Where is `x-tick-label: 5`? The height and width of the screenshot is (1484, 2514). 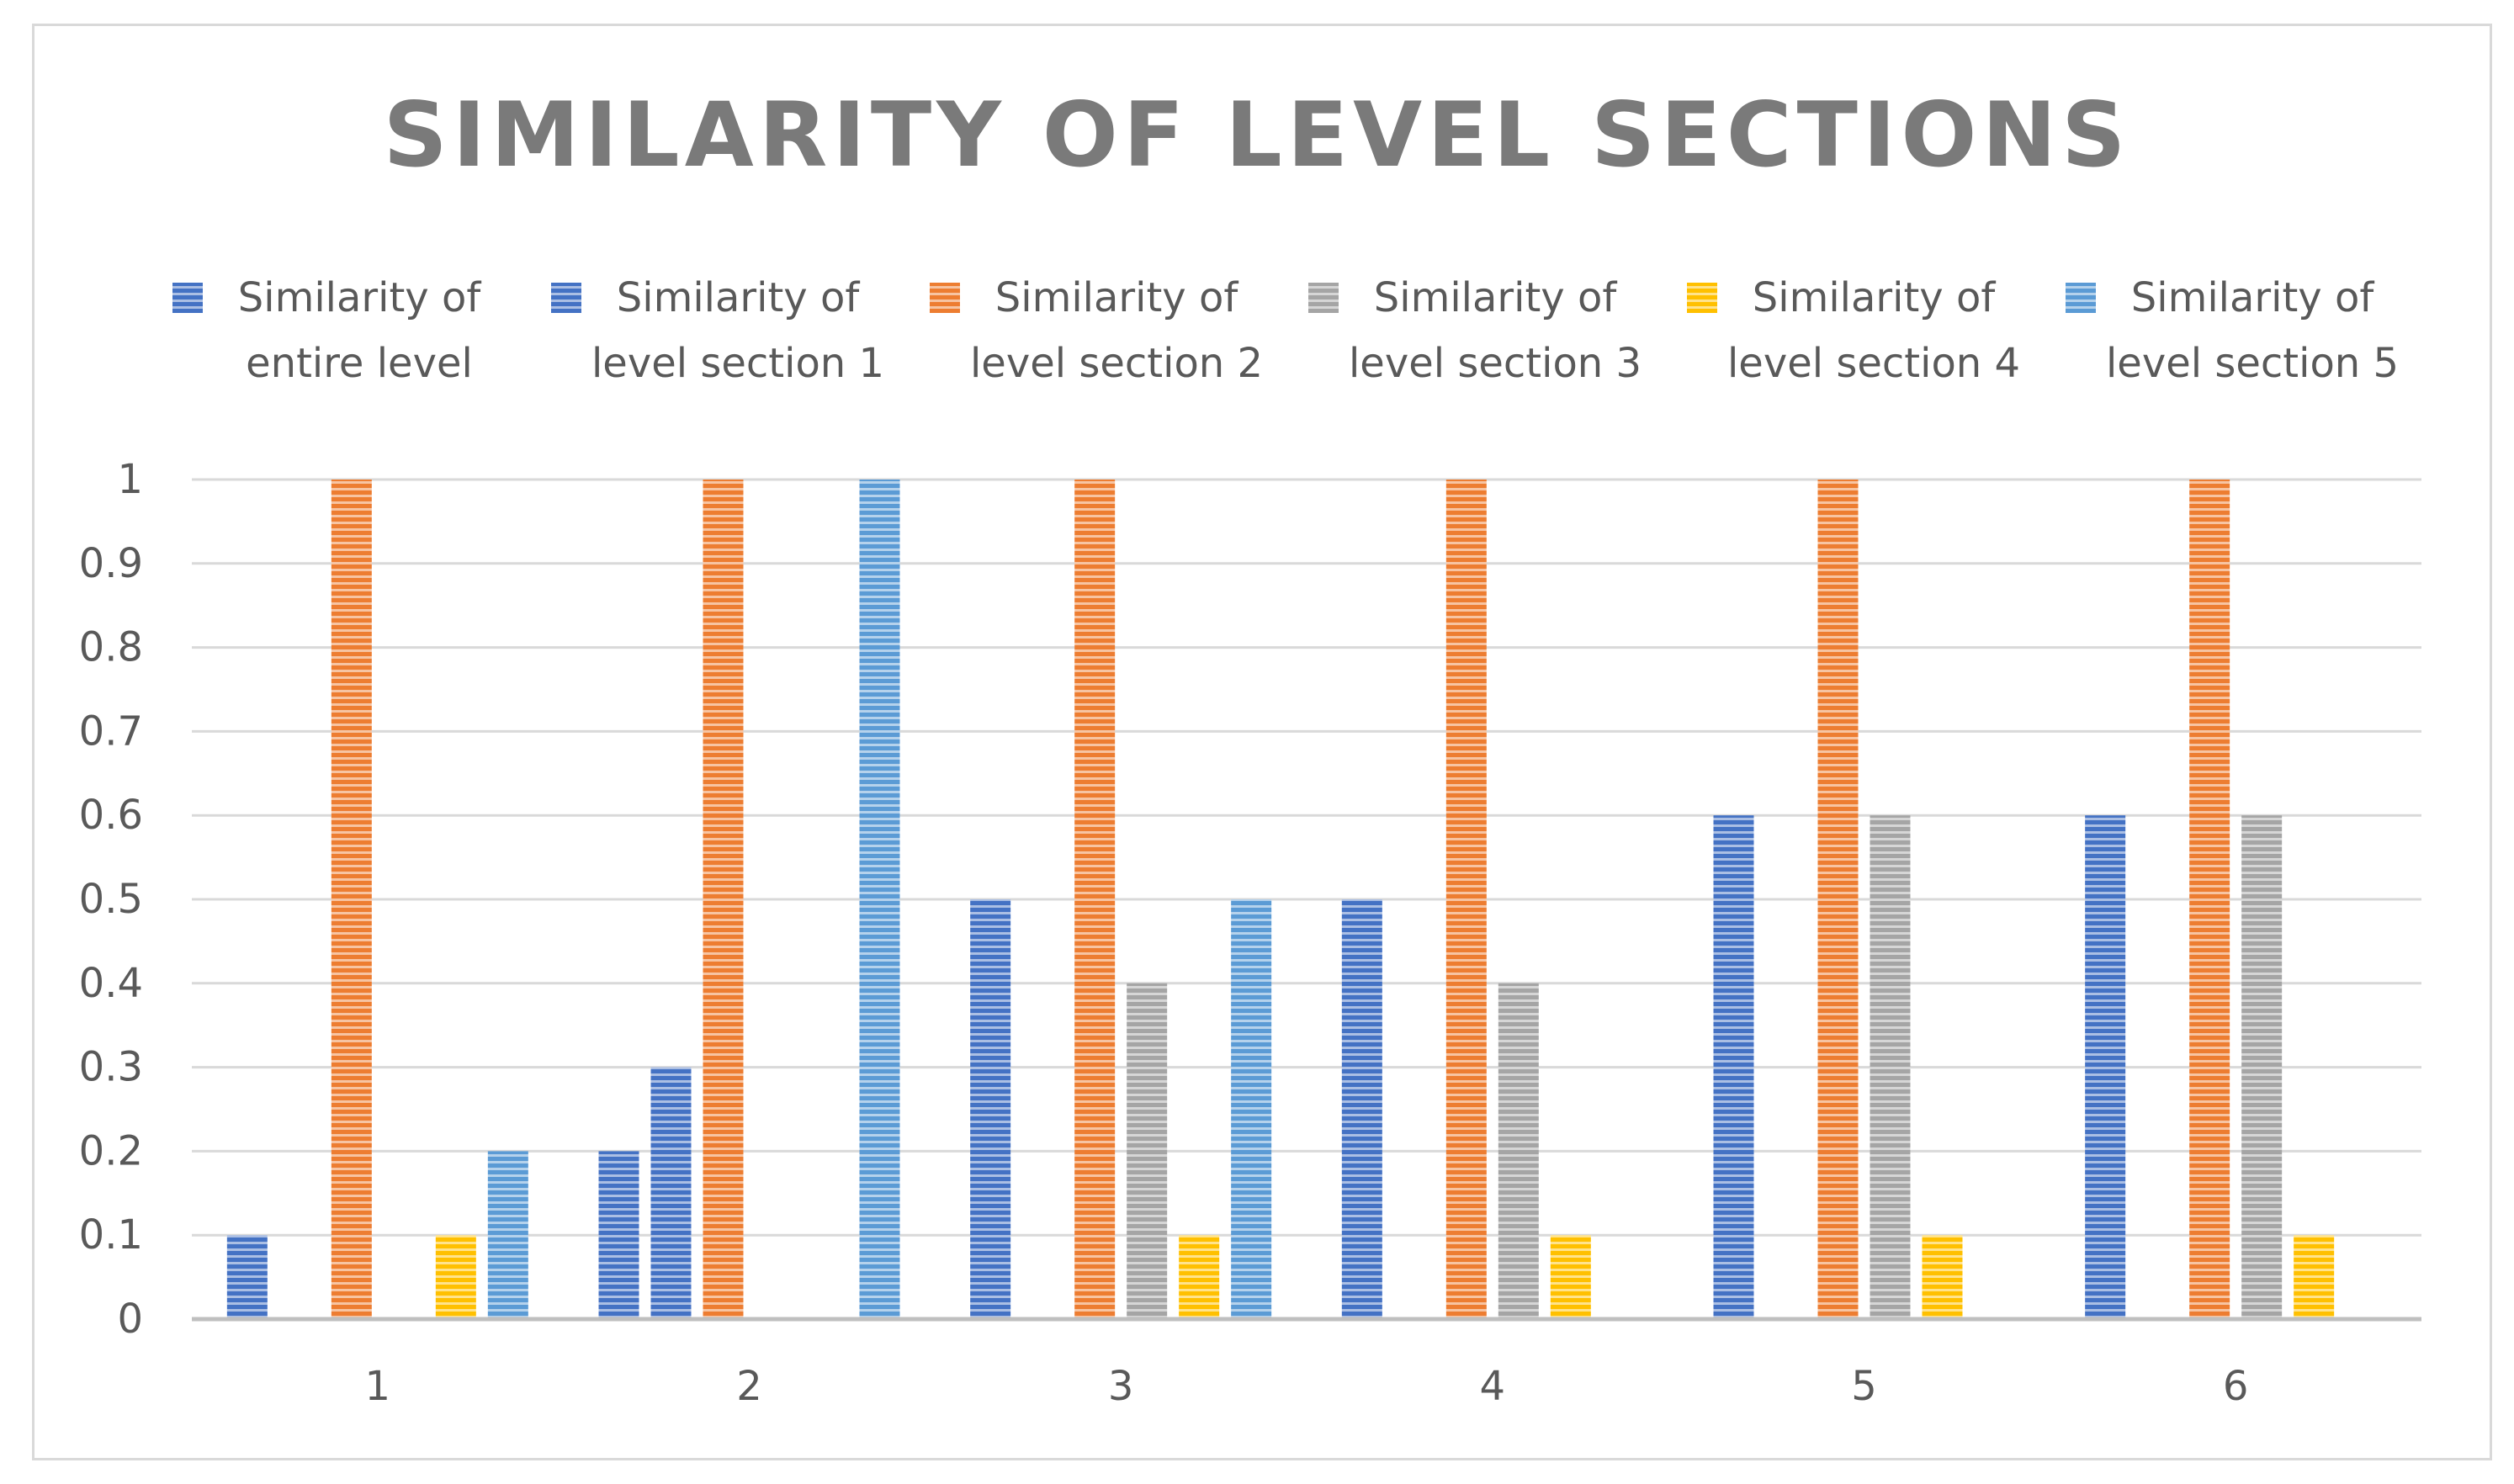 x-tick-label: 5 is located at coordinates (1864, 1386).